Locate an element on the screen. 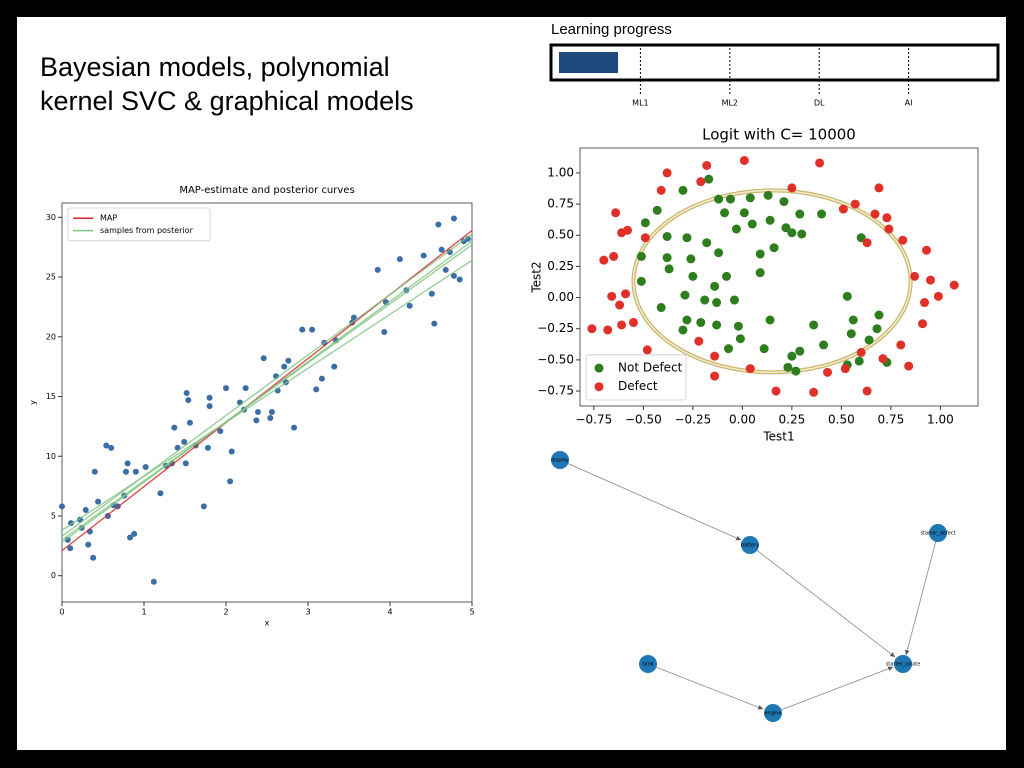  node-label: display is located at coordinates (560, 461).